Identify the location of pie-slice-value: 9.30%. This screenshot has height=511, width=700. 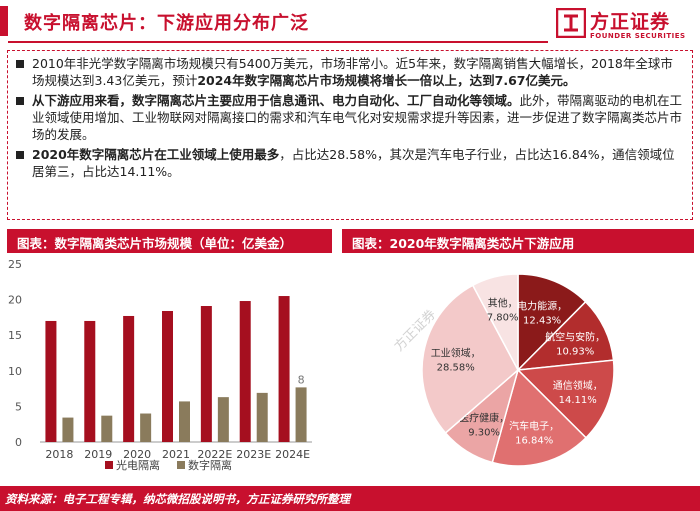
(484, 433).